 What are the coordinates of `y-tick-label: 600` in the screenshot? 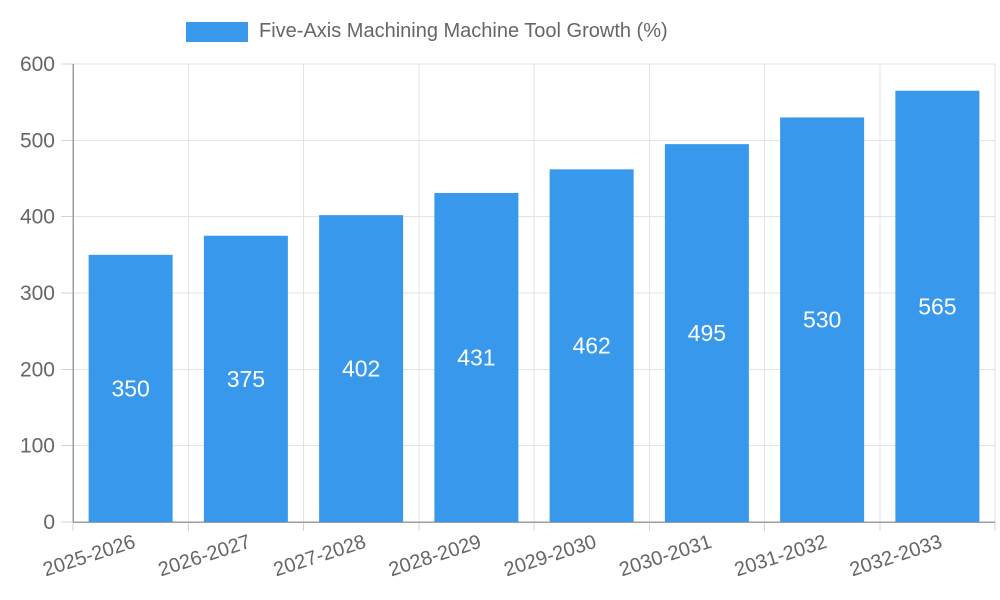 It's located at (37, 64).